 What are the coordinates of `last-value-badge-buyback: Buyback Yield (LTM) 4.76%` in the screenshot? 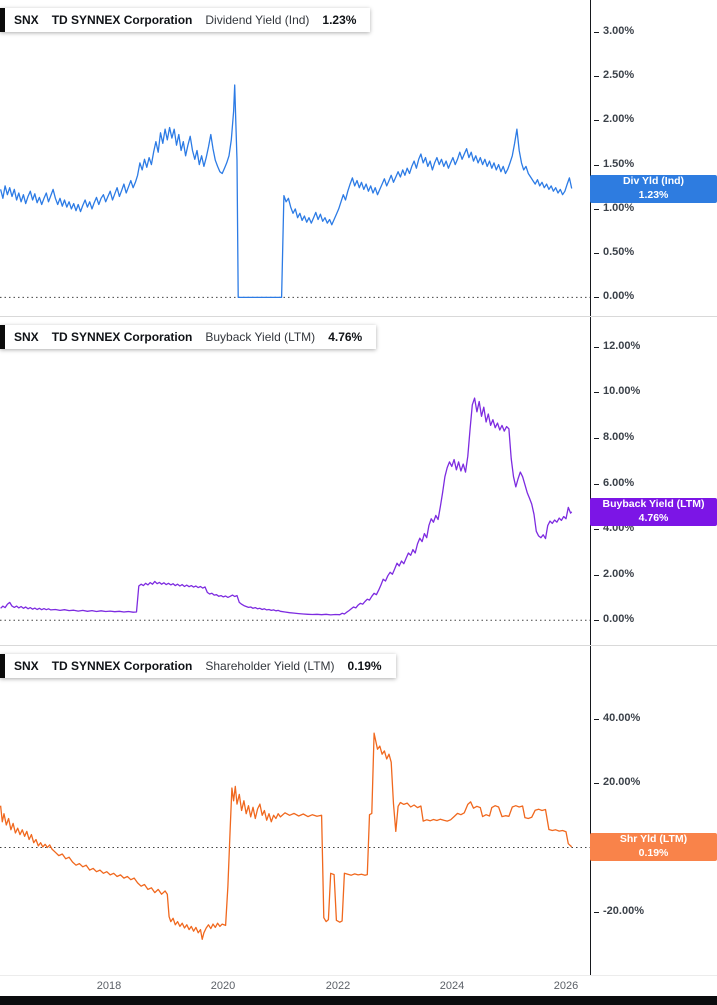 It's located at (653, 512).